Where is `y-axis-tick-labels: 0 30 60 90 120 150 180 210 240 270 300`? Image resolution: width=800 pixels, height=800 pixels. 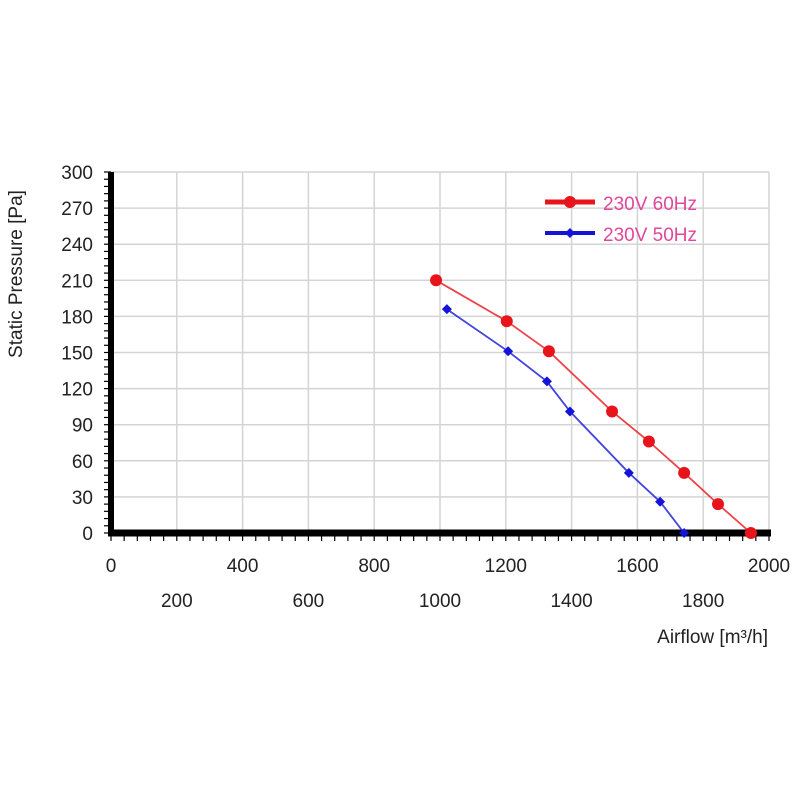 y-axis-tick-labels: 0 30 60 90 120 150 180 210 240 270 300 is located at coordinates (77, 354).